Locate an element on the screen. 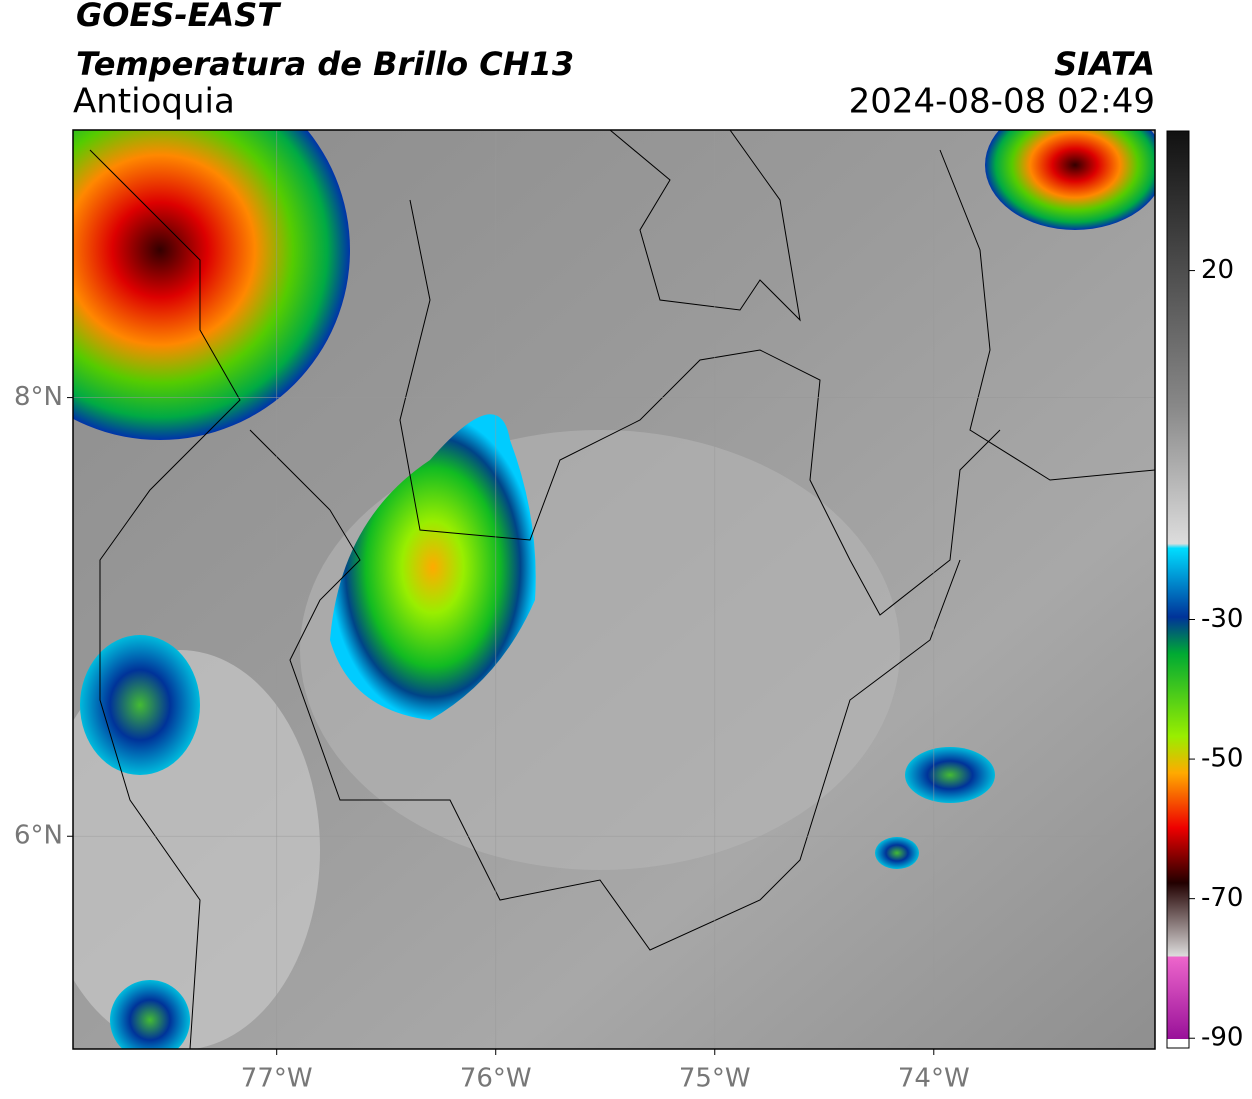  colorbar-tick-label: -90 is located at coordinates (1222, 1038).